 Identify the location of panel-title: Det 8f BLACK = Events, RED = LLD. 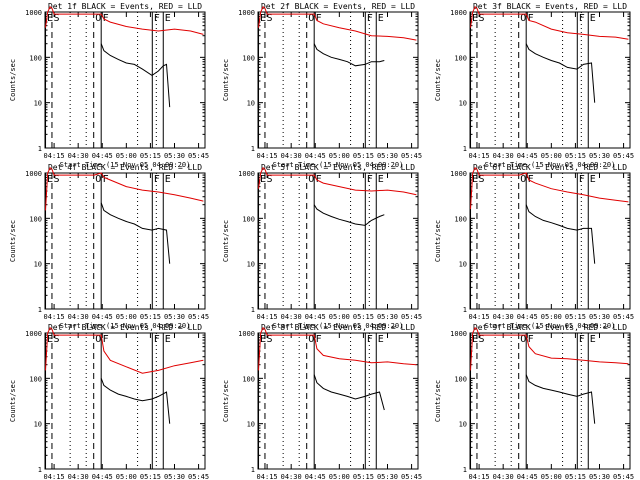
(338, 327).